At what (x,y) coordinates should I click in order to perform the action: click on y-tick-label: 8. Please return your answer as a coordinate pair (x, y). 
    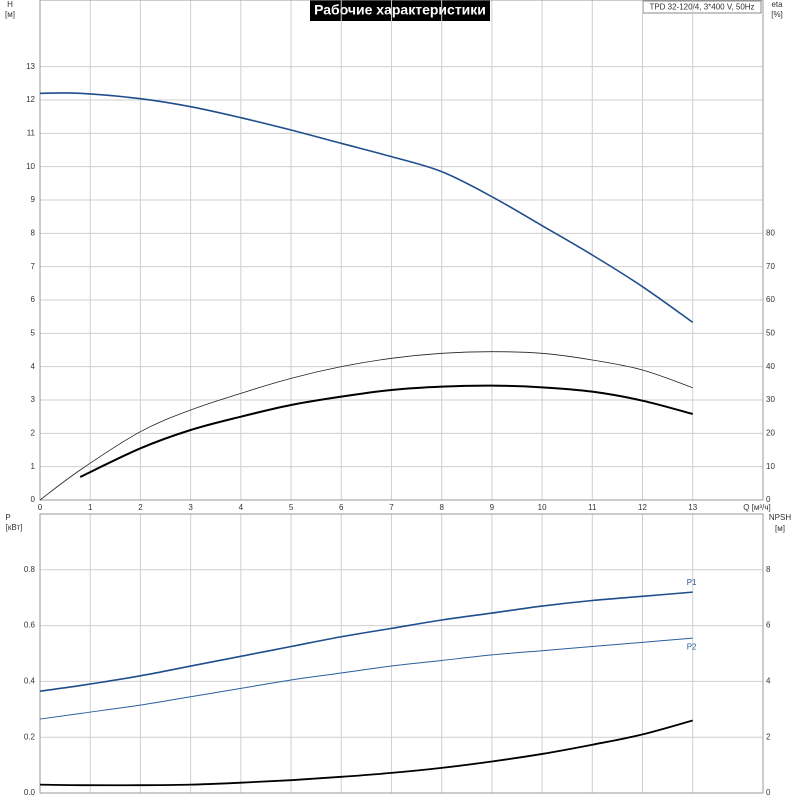
    Looking at the image, I should click on (33, 232).